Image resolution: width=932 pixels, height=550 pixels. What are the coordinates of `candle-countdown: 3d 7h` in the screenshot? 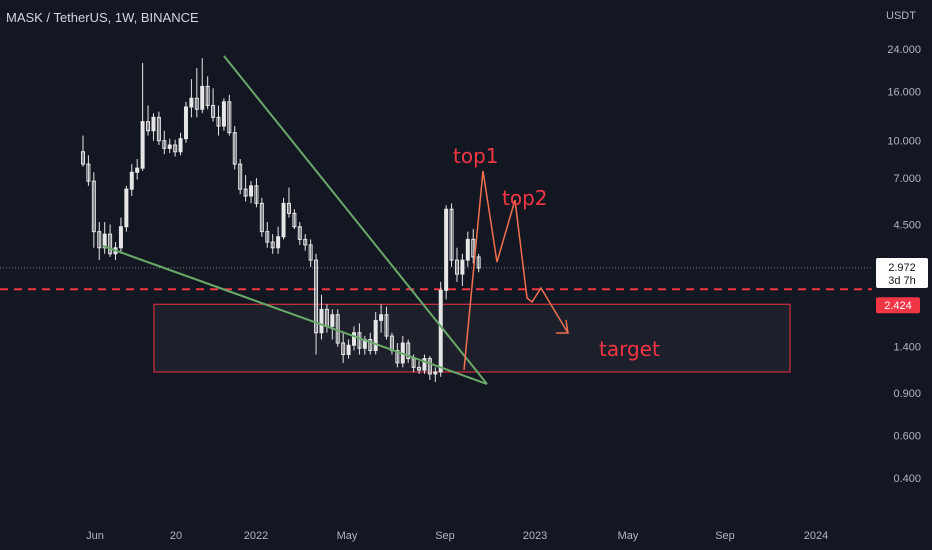 It's located at (902, 281).